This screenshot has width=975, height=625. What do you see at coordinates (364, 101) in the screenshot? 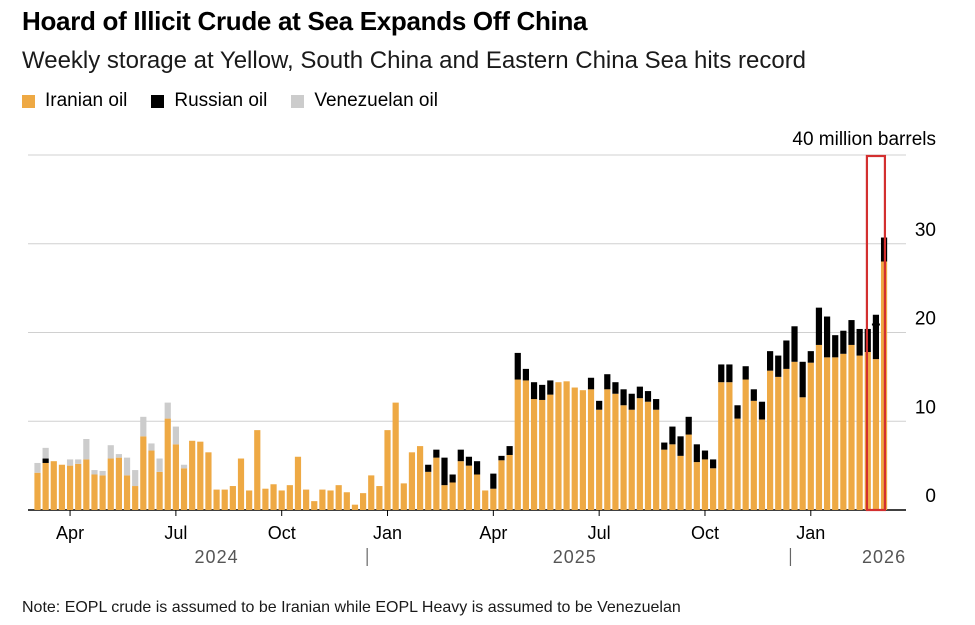
I see `legend-item-venezuelan: Venezuelan oil` at bounding box center [364, 101].